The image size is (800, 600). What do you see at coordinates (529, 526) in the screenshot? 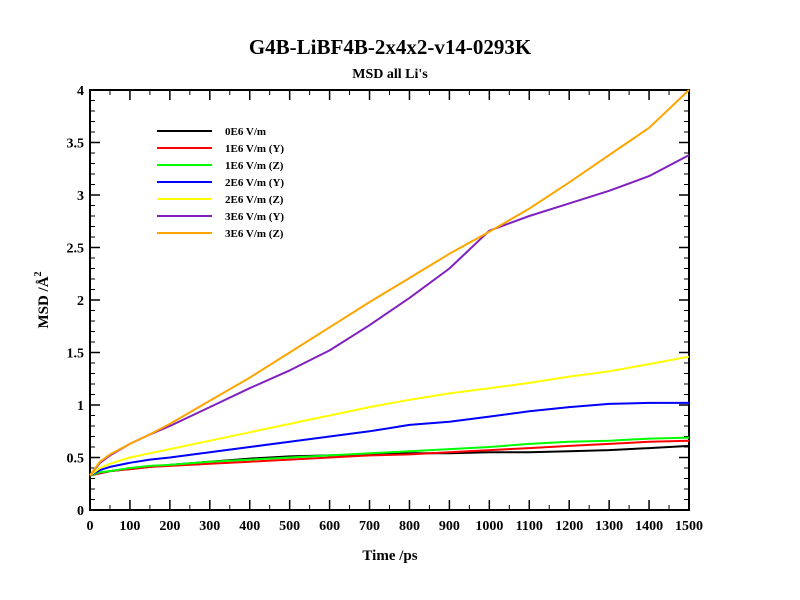
I see `x-tick-label: 1100` at bounding box center [529, 526].